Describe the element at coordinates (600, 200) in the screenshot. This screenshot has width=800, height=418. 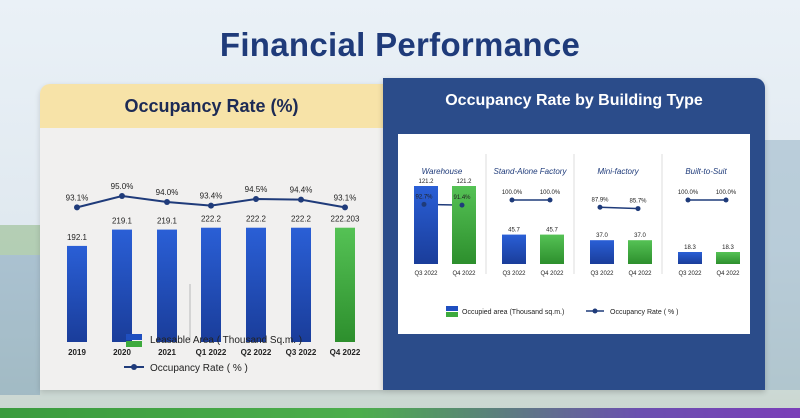
I see `occupancy-label: 87.9%` at that location.